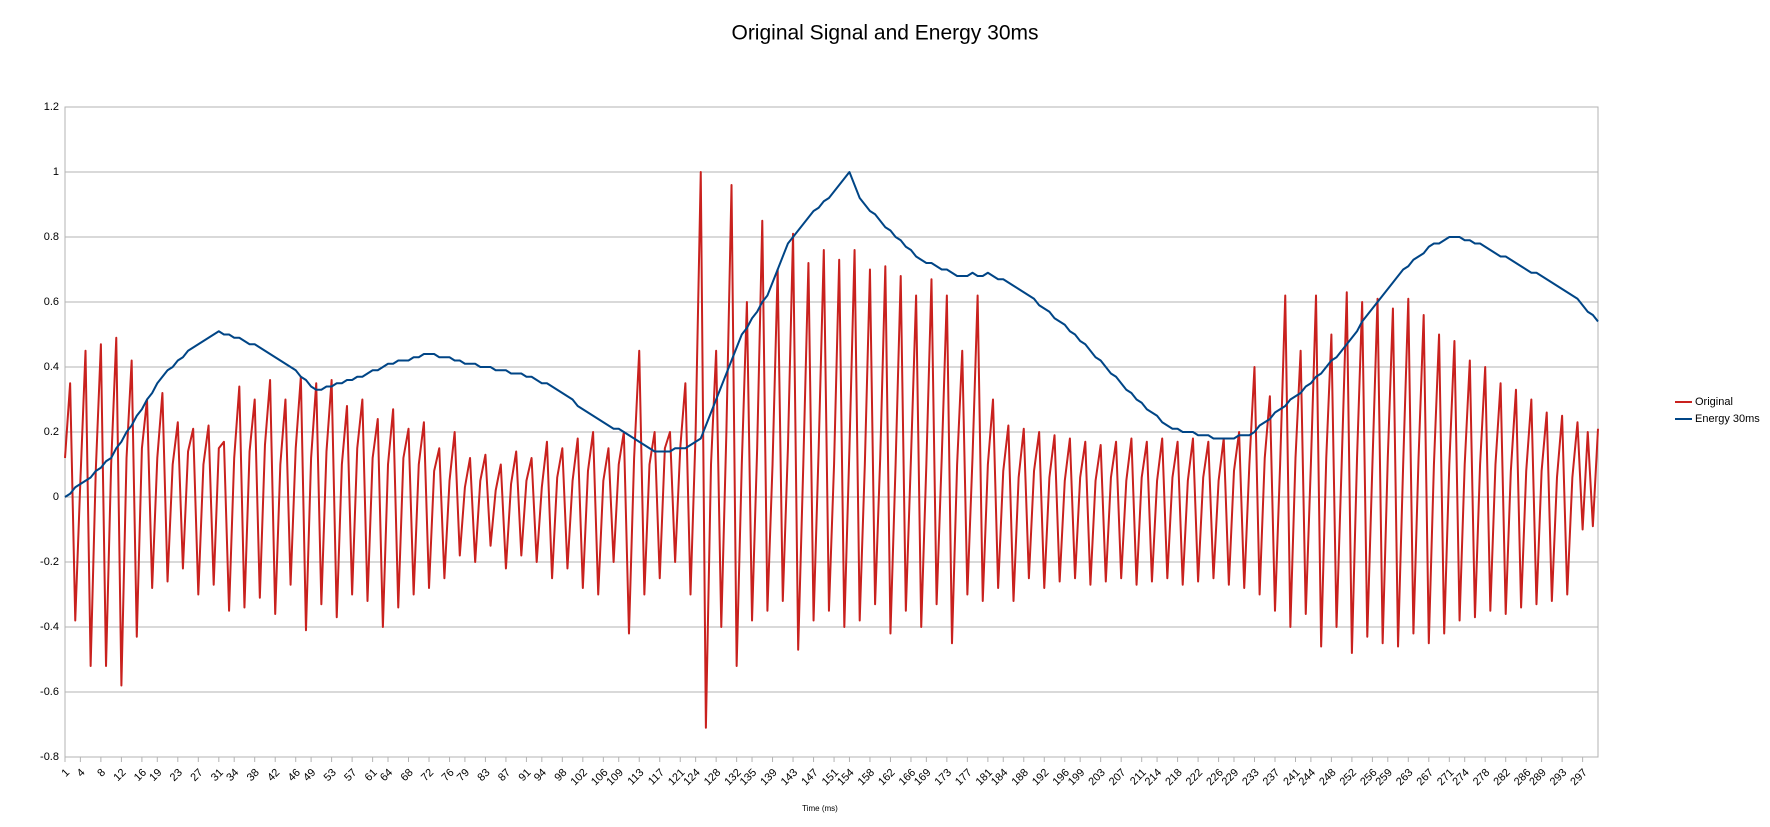 Image resolution: width=1770 pixels, height=827 pixels. Describe the element at coordinates (614, 777) in the screenshot. I see `x-tick-label: 109` at that location.